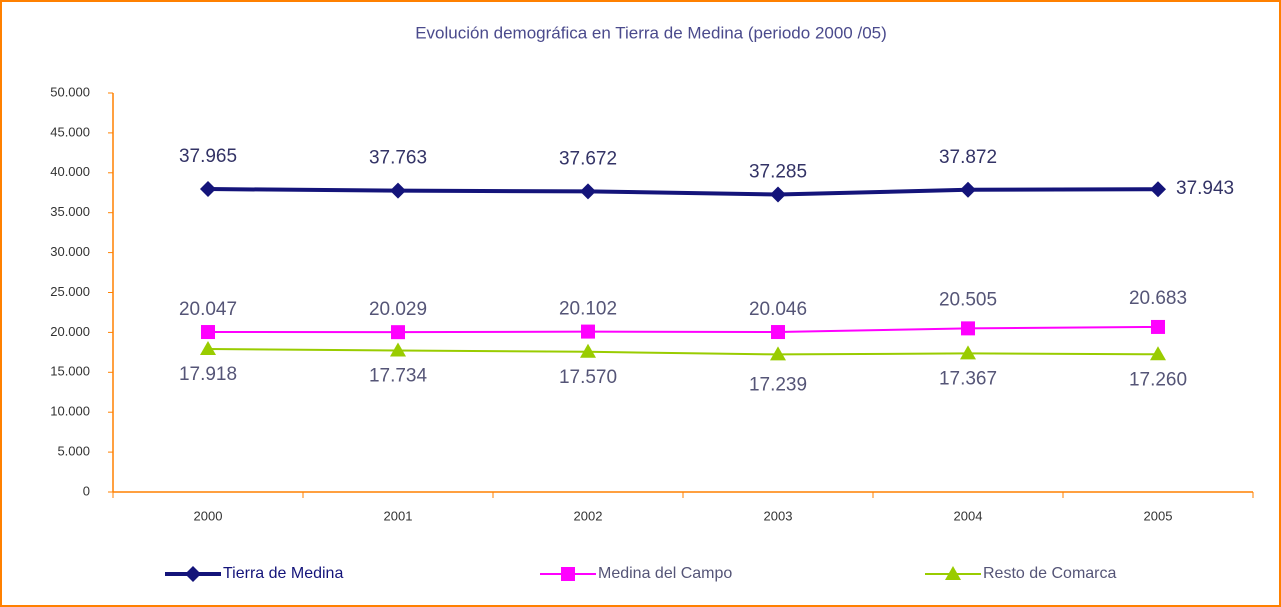 Image resolution: width=1281 pixels, height=607 pixels. What do you see at coordinates (778, 515) in the screenshot?
I see `x-tick-label: 2003` at bounding box center [778, 515].